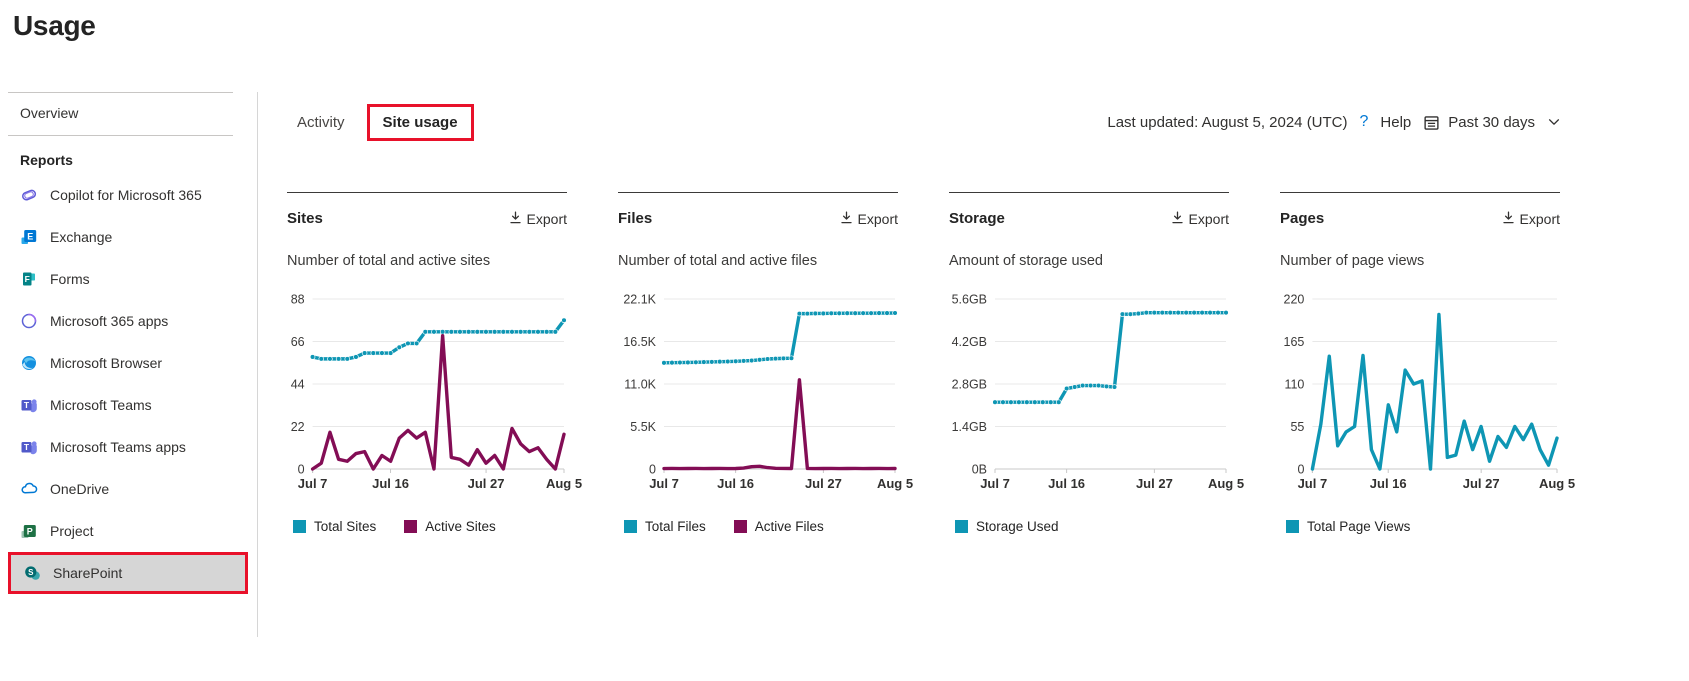  Describe the element at coordinates (120, 279) in the screenshot. I see `sidebar-item-forms: F Forms` at that location.